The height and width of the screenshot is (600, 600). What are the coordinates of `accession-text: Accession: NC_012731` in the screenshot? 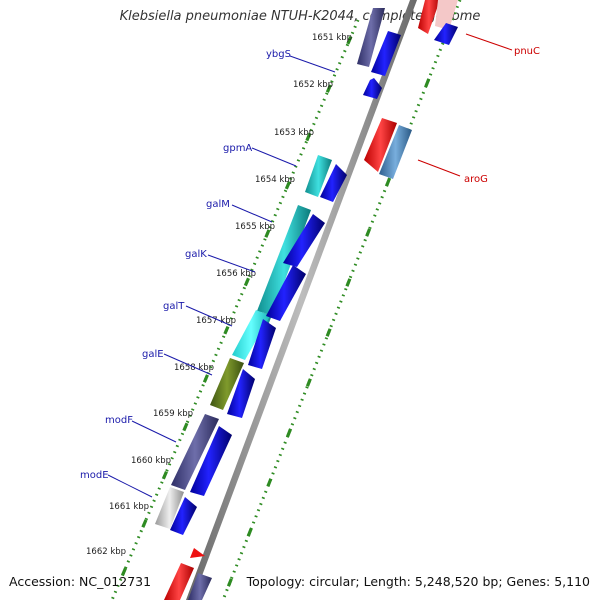 It's located at (80, 581).